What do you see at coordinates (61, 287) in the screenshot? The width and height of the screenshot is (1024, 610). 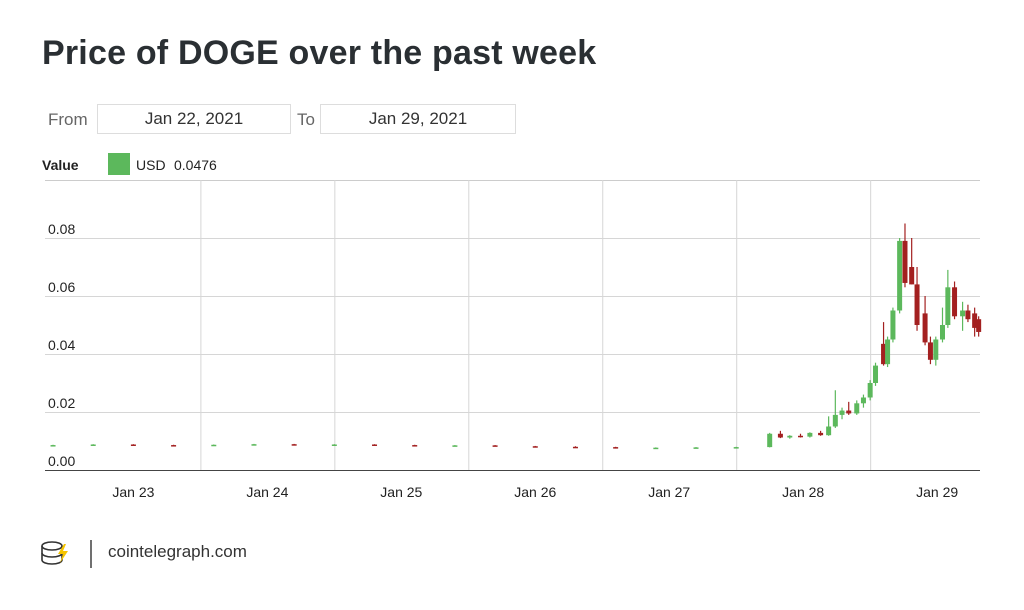 I see `y-tick-label: 0.06` at bounding box center [61, 287].